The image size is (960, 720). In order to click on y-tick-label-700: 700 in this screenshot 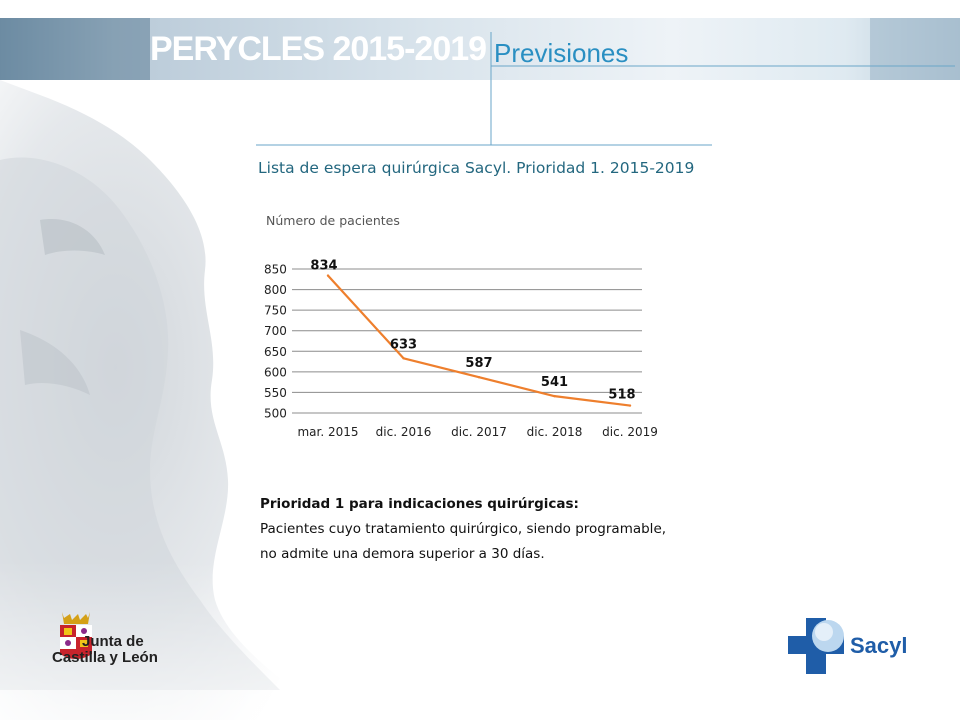, I will do `click(275, 331)`.